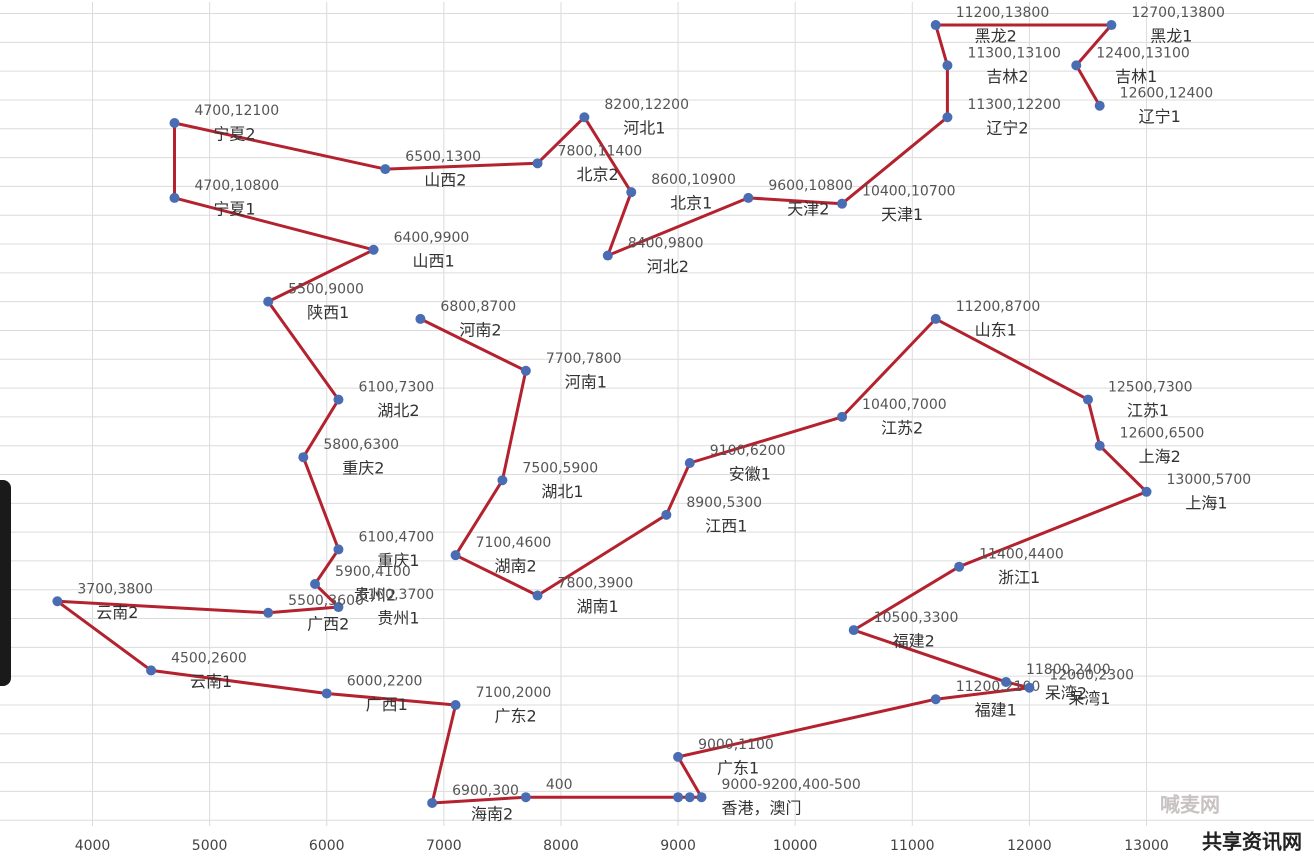 The height and width of the screenshot is (865, 1314). What do you see at coordinates (761, 808) in the screenshot?
I see `point-name: 香港，澳门` at bounding box center [761, 808].